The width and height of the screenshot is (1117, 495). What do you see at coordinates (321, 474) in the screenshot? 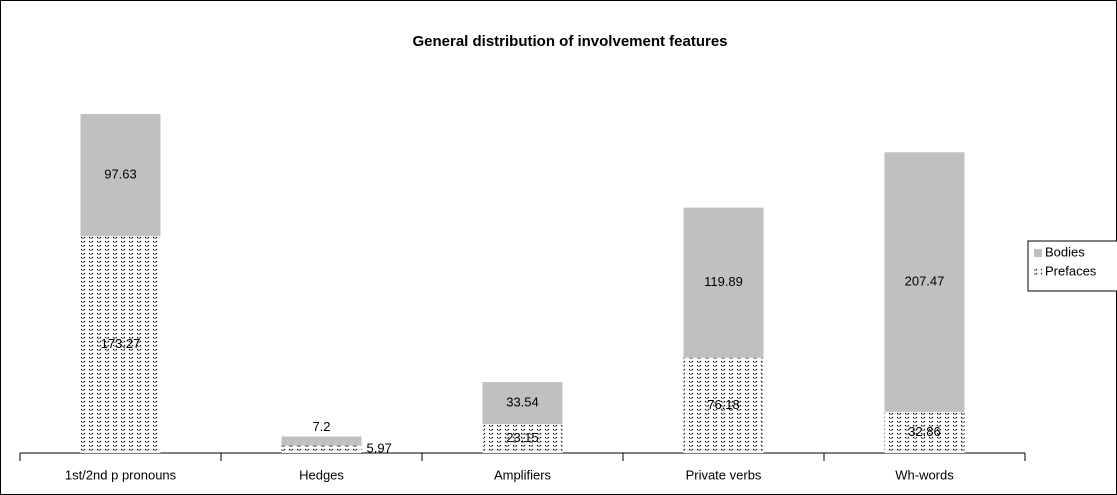
I see `x-tick-label: Hedges` at bounding box center [321, 474].